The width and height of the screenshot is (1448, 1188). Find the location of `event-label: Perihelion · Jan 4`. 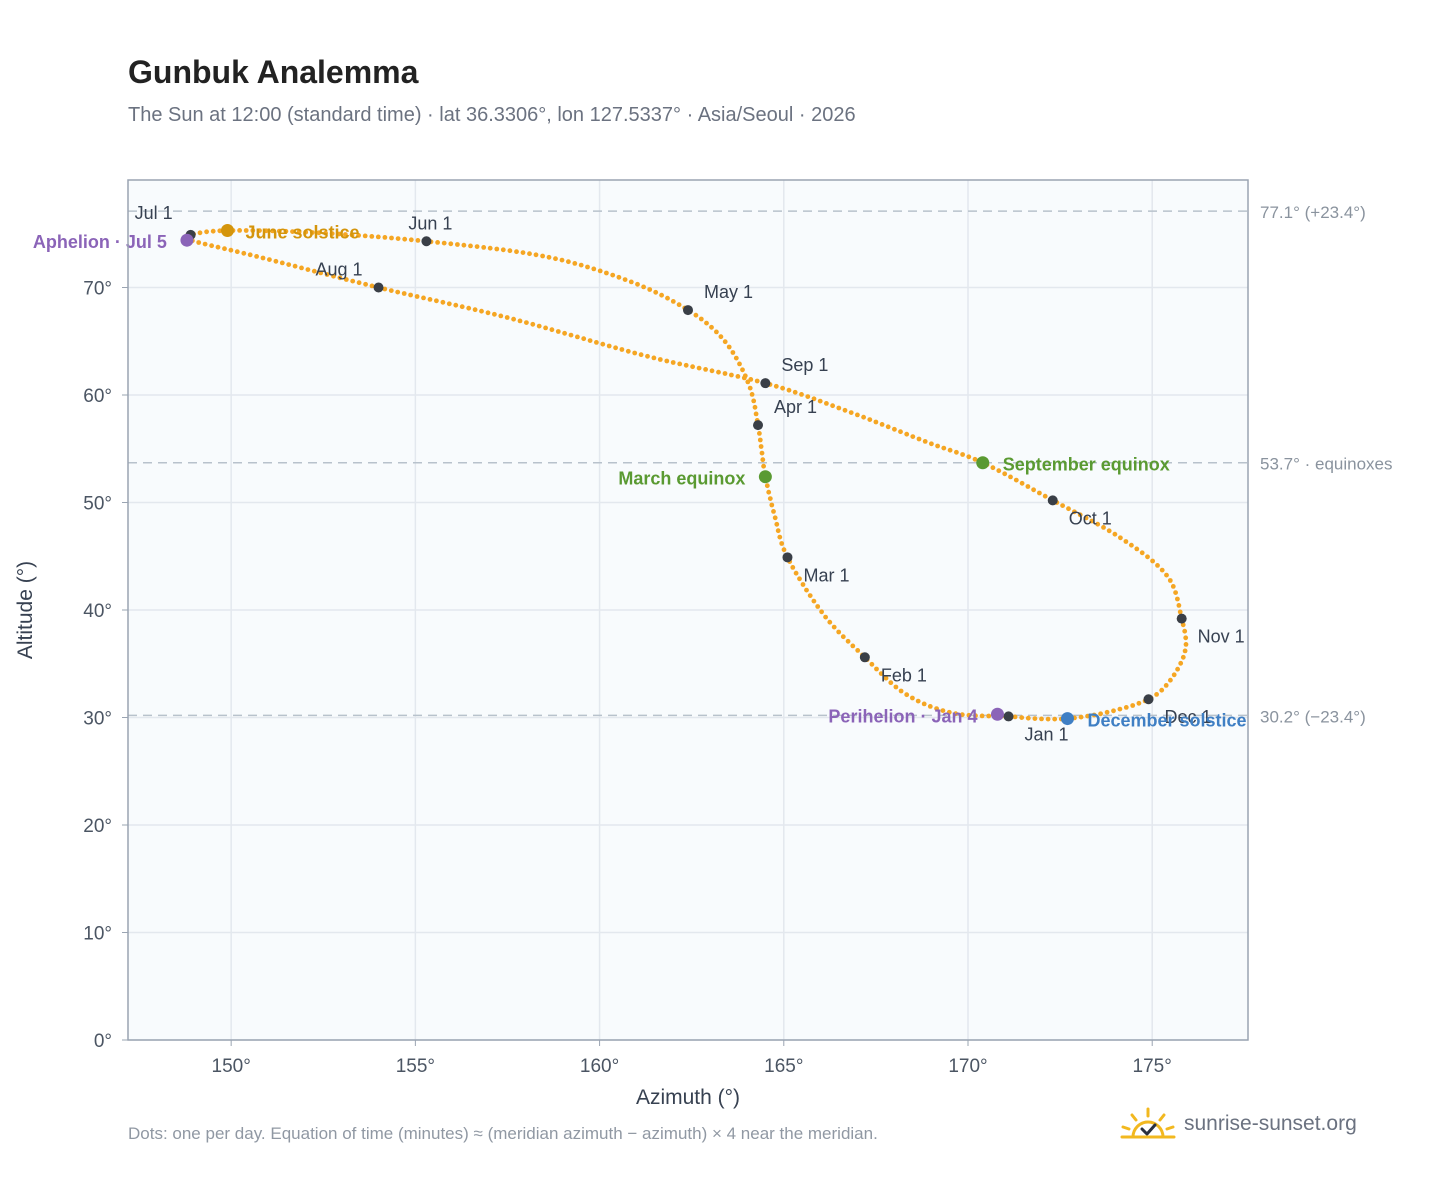

event-label: Perihelion · Jan 4 is located at coordinates (902, 716).